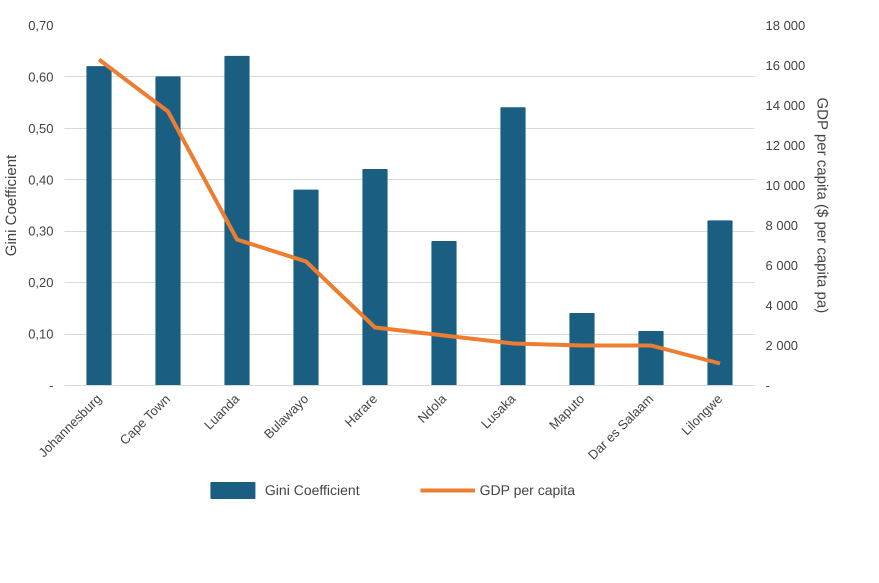 The width and height of the screenshot is (879, 583). Describe the element at coordinates (528, 490) in the screenshot. I see `legend-label: GDP per capita` at that location.